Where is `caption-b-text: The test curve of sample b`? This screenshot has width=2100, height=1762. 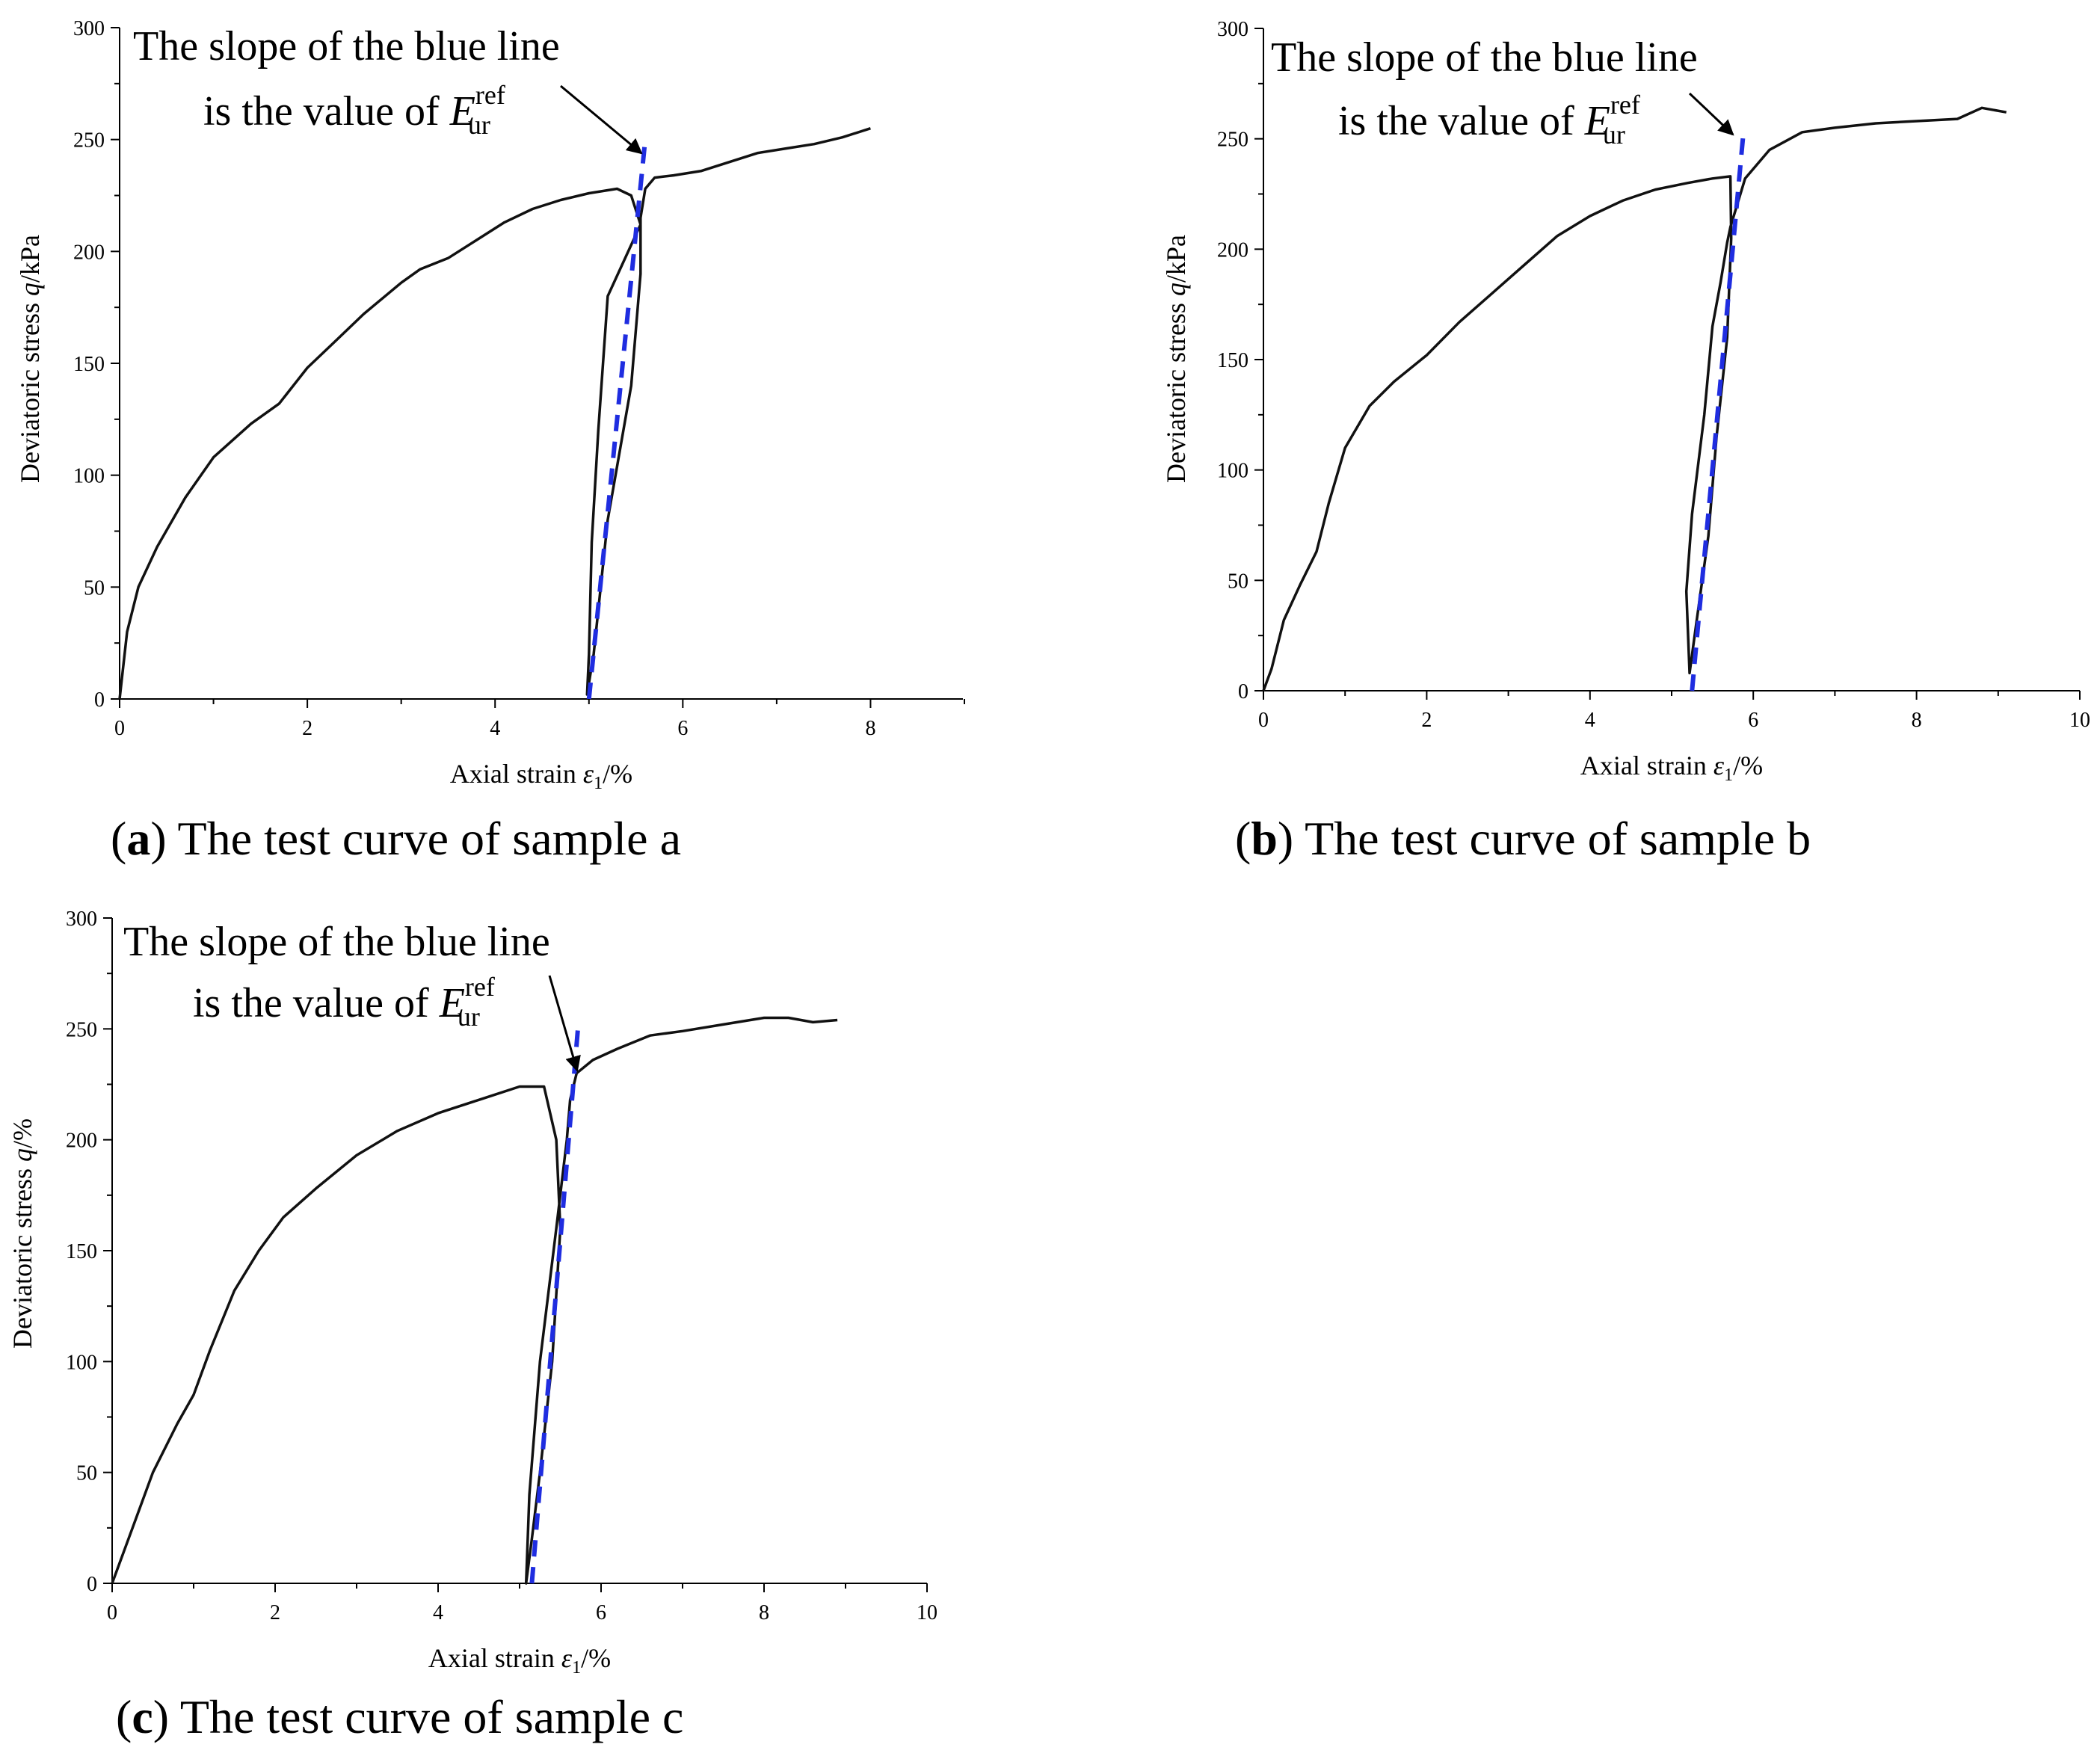
caption-b-text: The test curve of sample b is located at coordinates (1558, 839).